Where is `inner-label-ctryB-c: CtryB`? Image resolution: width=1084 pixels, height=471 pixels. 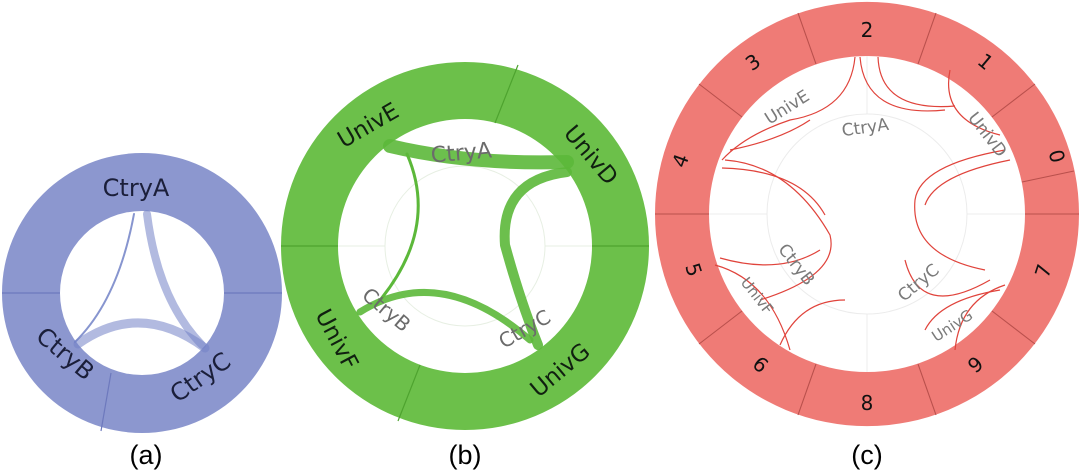
inner-label-ctryB-c: CtryB is located at coordinates (796, 265).